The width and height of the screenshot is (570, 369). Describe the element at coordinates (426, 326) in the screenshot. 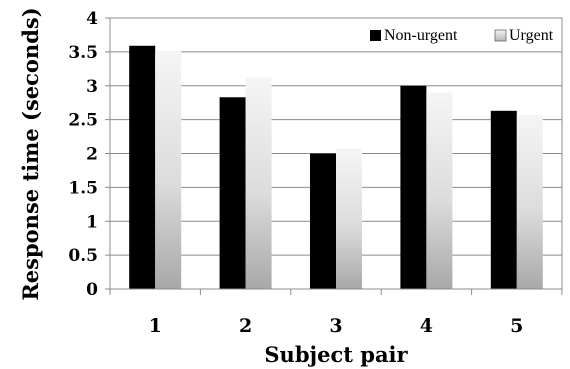

I see `x-tick-label: 4` at that location.